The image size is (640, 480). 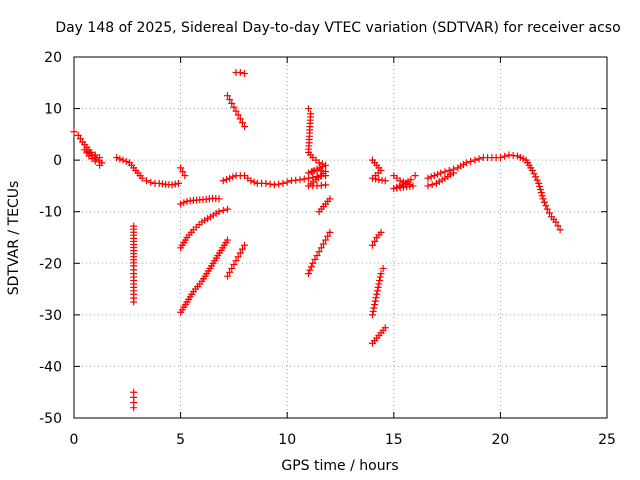 I want to click on y-tick-label: 10, so click(x=53, y=110).